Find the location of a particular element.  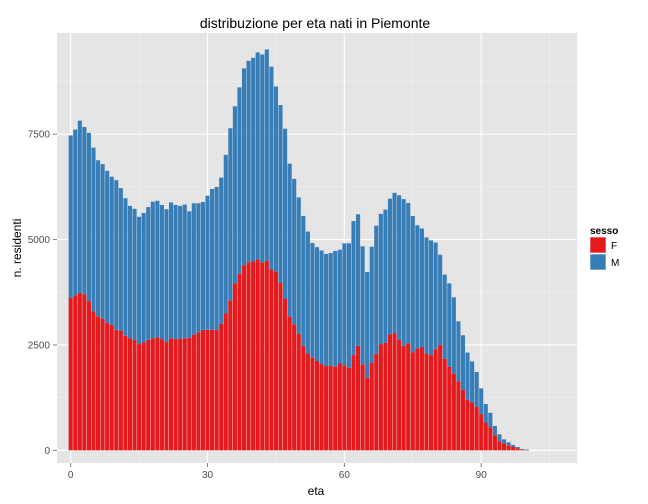

y-axis-ticks: 0 2500 5000 7500 is located at coordinates (42, 293).